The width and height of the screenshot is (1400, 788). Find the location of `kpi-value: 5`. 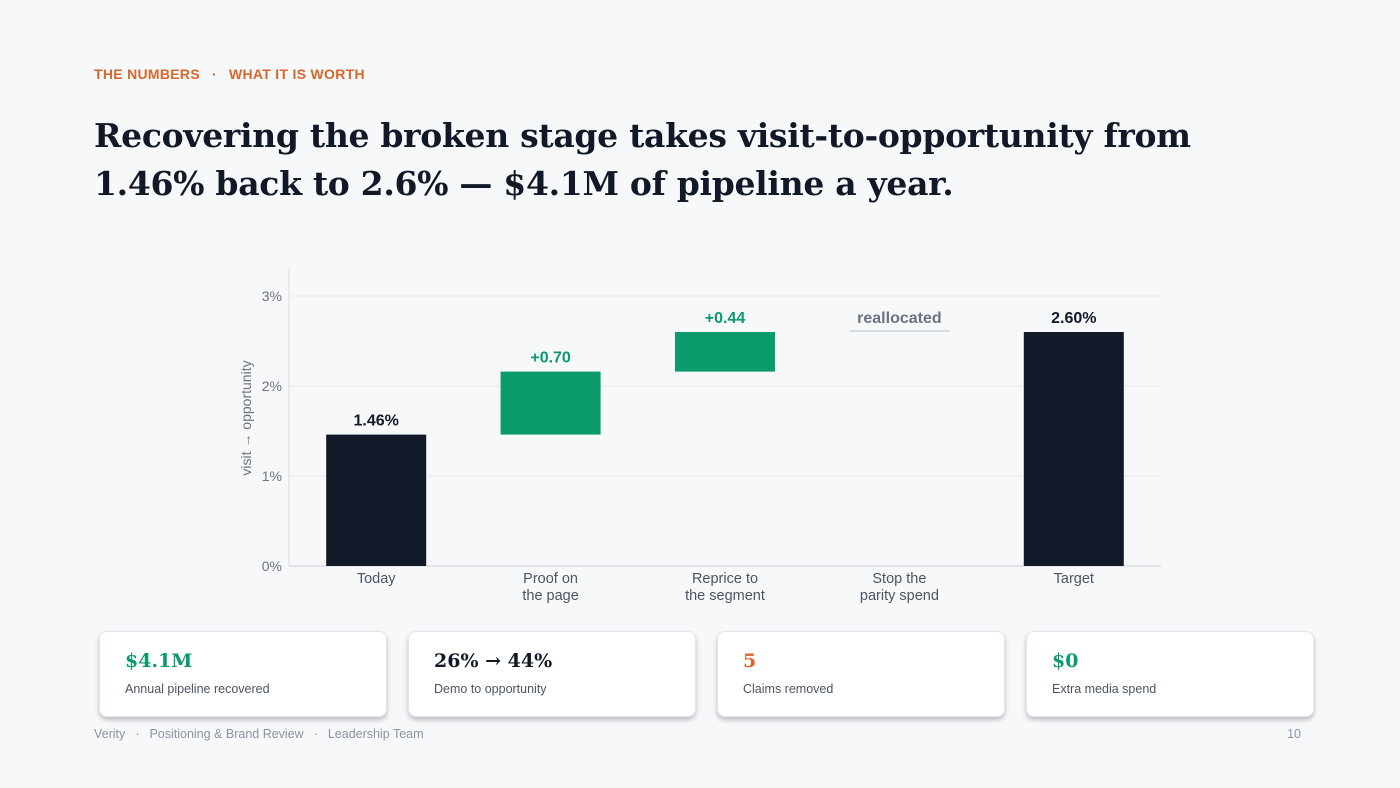

kpi-value: 5 is located at coordinates (750, 661).